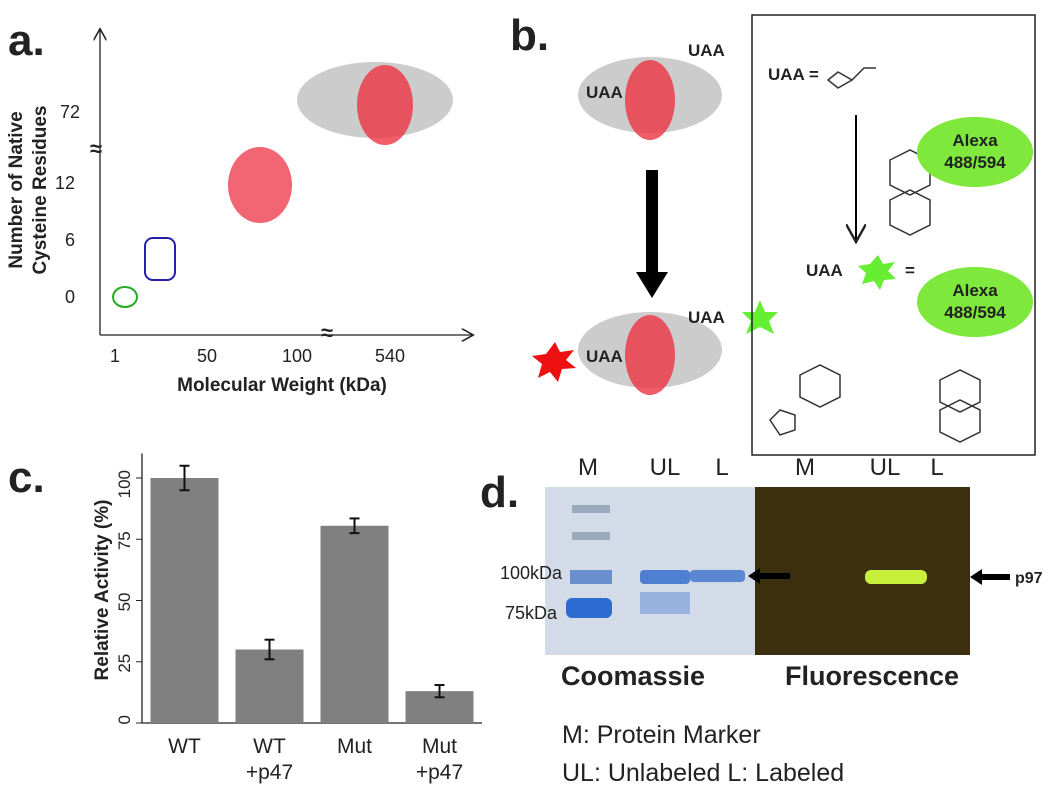 Image resolution: width=1050 pixels, height=788 pixels. What do you see at coordinates (872, 676) in the screenshot?
I see `stain-label: Fluorescence` at bounding box center [872, 676].